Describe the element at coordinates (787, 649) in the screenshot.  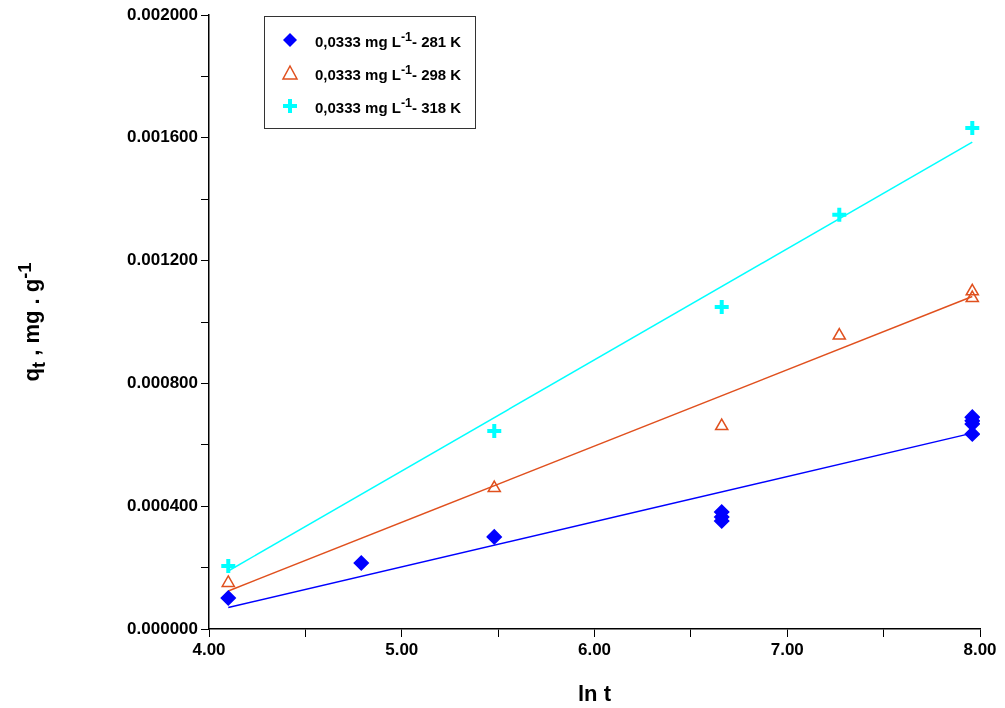
I see `x-tick-label: 7.00` at that location.